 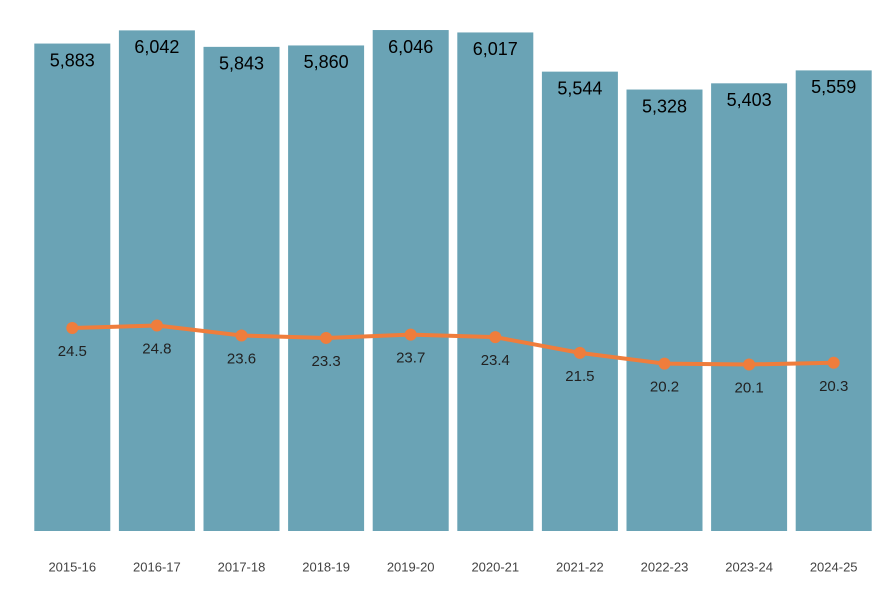 I want to click on line-value-label: 20.2, so click(x=664, y=387).